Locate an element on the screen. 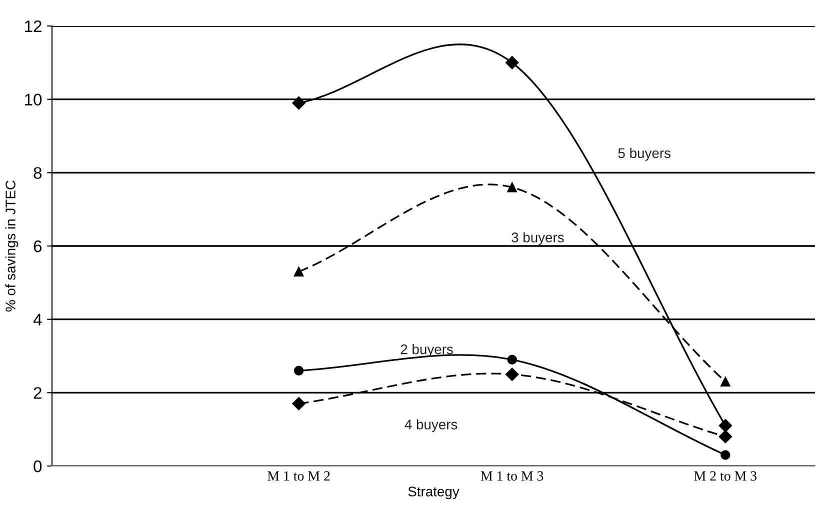  y-axis-title: % of savings in JTEC is located at coordinates (11, 246).